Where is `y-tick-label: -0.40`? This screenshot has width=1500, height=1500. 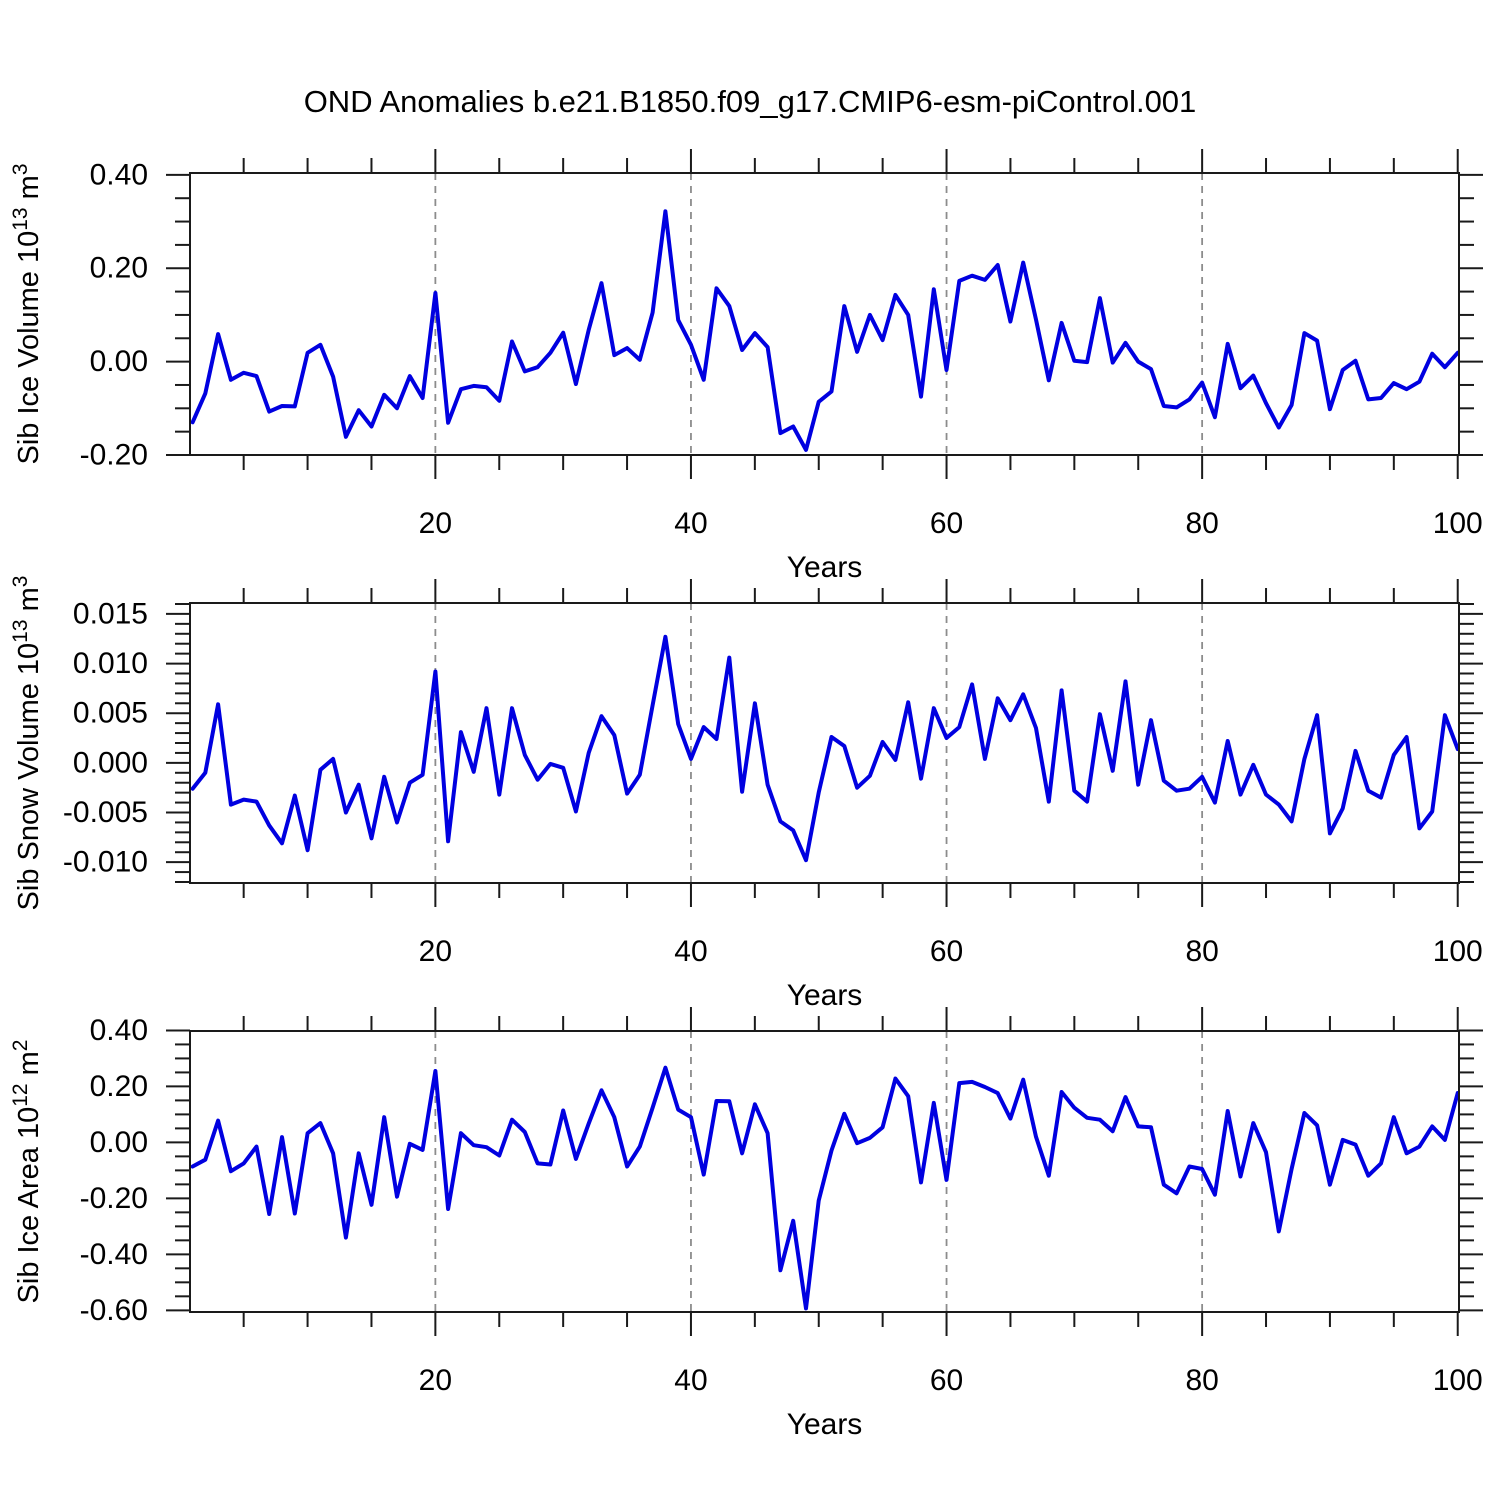
y-tick-label: -0.40 is located at coordinates (114, 1254).